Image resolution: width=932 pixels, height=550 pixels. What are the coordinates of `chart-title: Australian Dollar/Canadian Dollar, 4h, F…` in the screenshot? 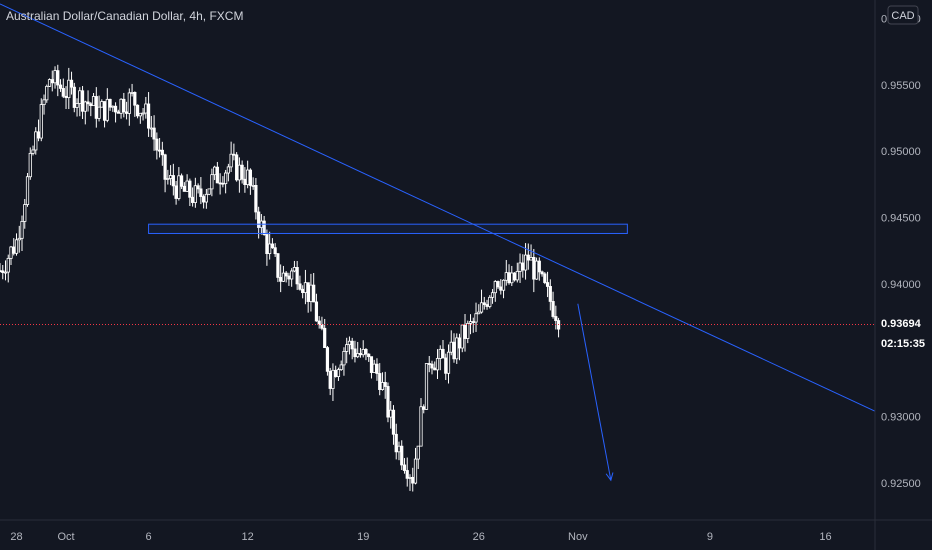 It's located at (124, 16).